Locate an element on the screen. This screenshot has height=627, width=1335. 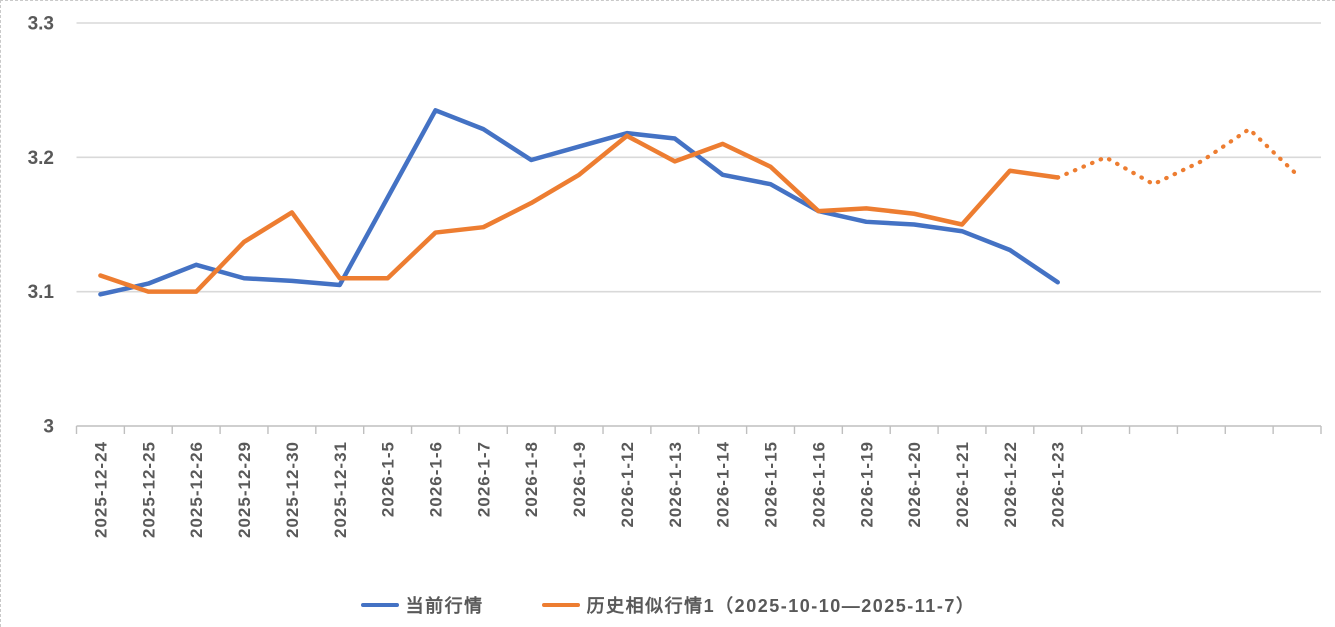
legend-item-historical: 历史相似行情1（2025-10-10—2025-11-7） is located at coordinates (758, 605).